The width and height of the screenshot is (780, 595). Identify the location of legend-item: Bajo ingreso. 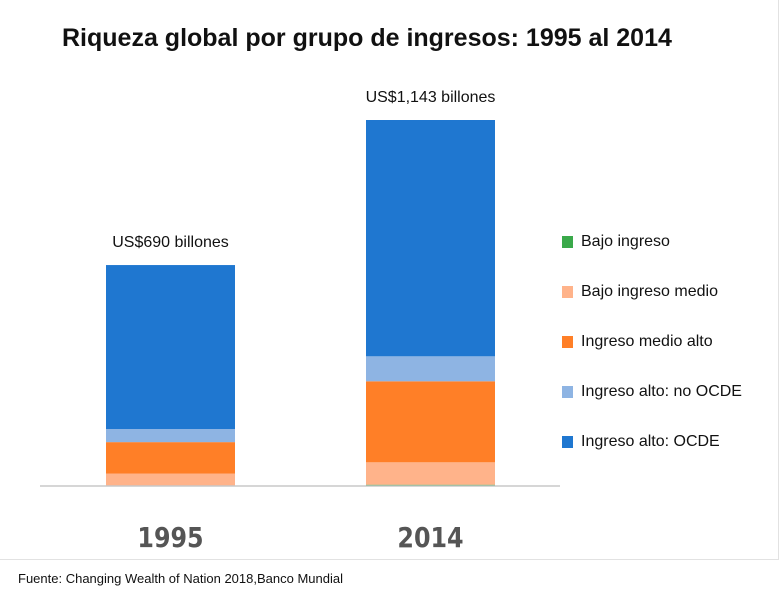
(616, 242).